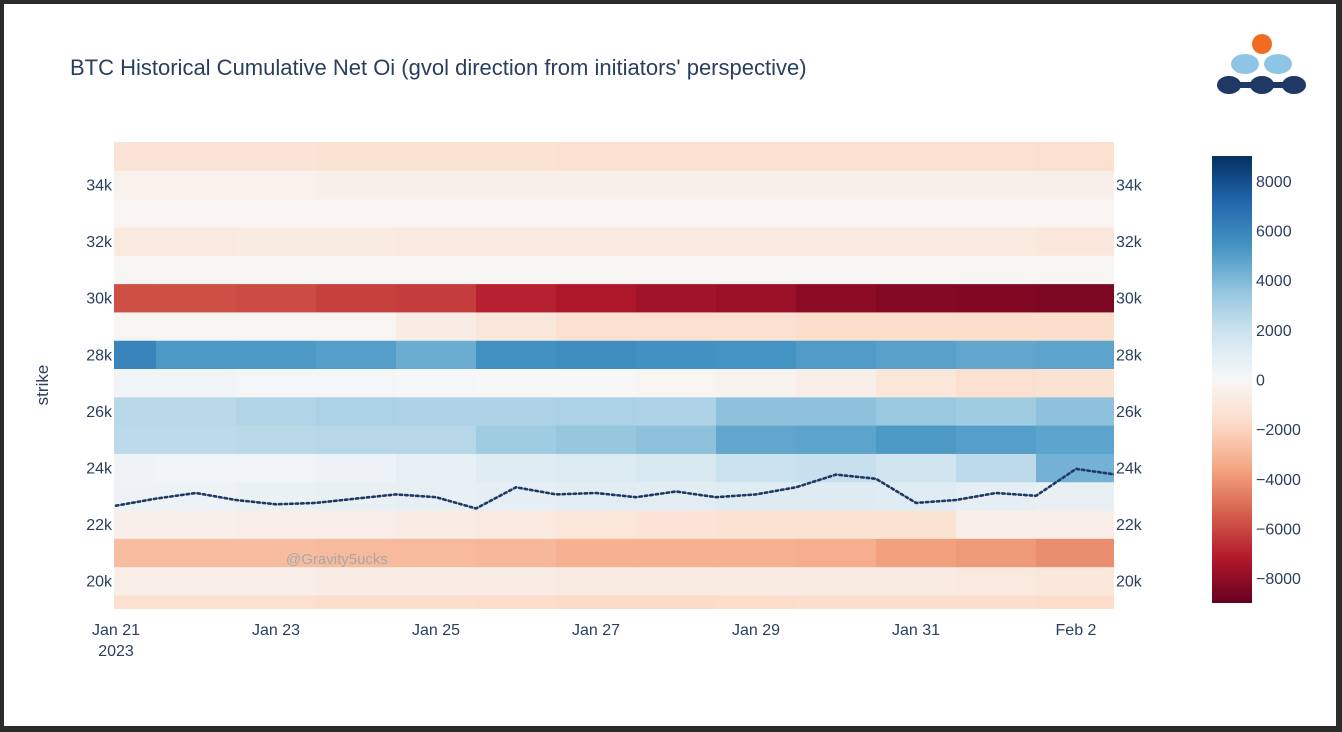  Describe the element at coordinates (116, 651) in the screenshot. I see `x-tick-sublabel: 2023` at that location.